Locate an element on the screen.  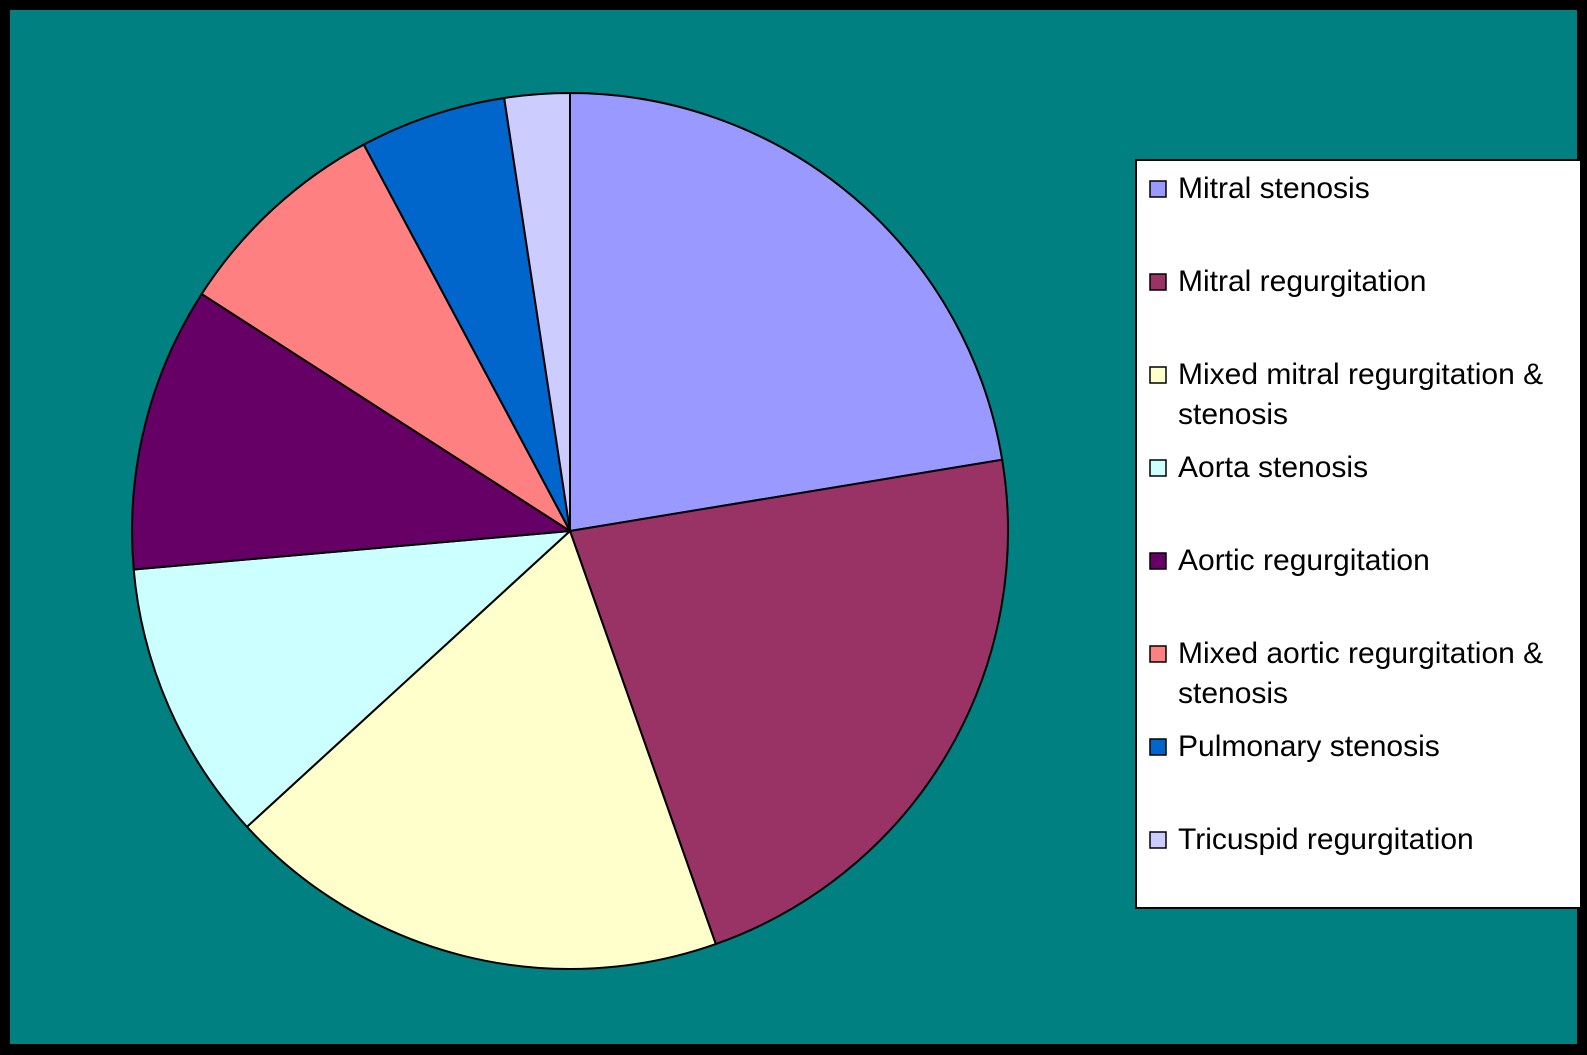
legend-item-aorta-stenosis: Aorta stenosis is located at coordinates (1258, 467).